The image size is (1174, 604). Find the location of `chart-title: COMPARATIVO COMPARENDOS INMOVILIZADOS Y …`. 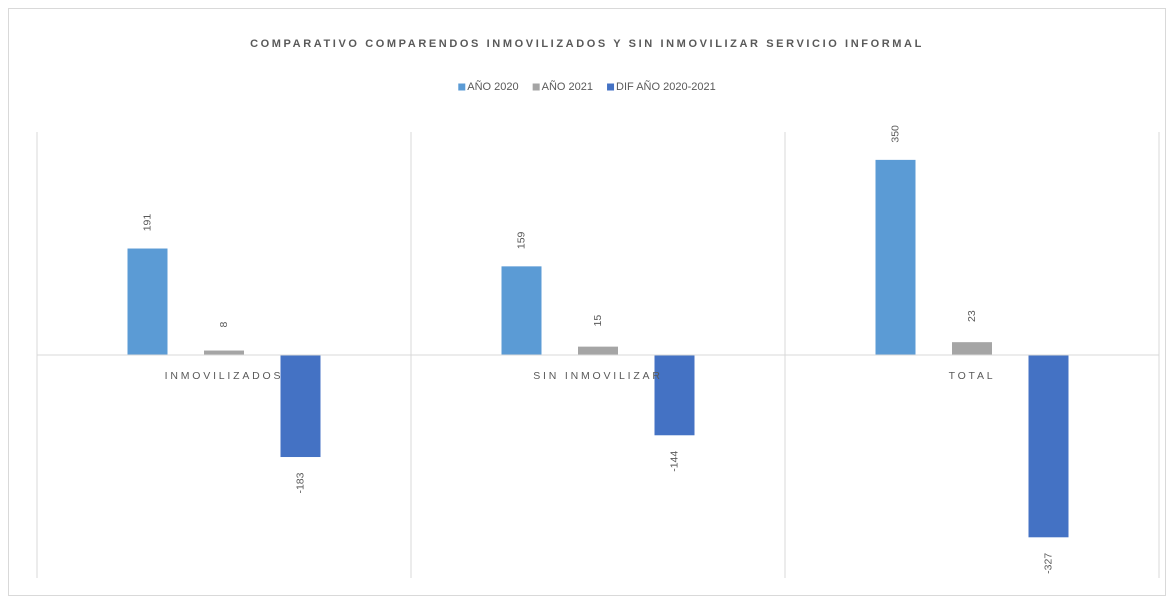

chart-title: COMPARATIVO COMPARENDOS INMOVILIZADOS Y … is located at coordinates (587, 44).